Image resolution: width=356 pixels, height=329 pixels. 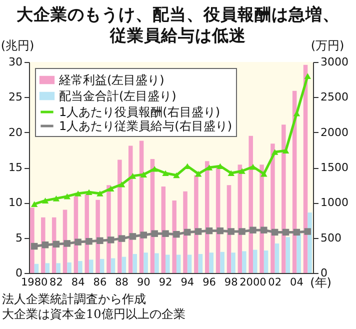 What do you see at coordinates (56, 282) in the screenshot?
I see `x-tick-label: 82` at bounding box center [56, 282].